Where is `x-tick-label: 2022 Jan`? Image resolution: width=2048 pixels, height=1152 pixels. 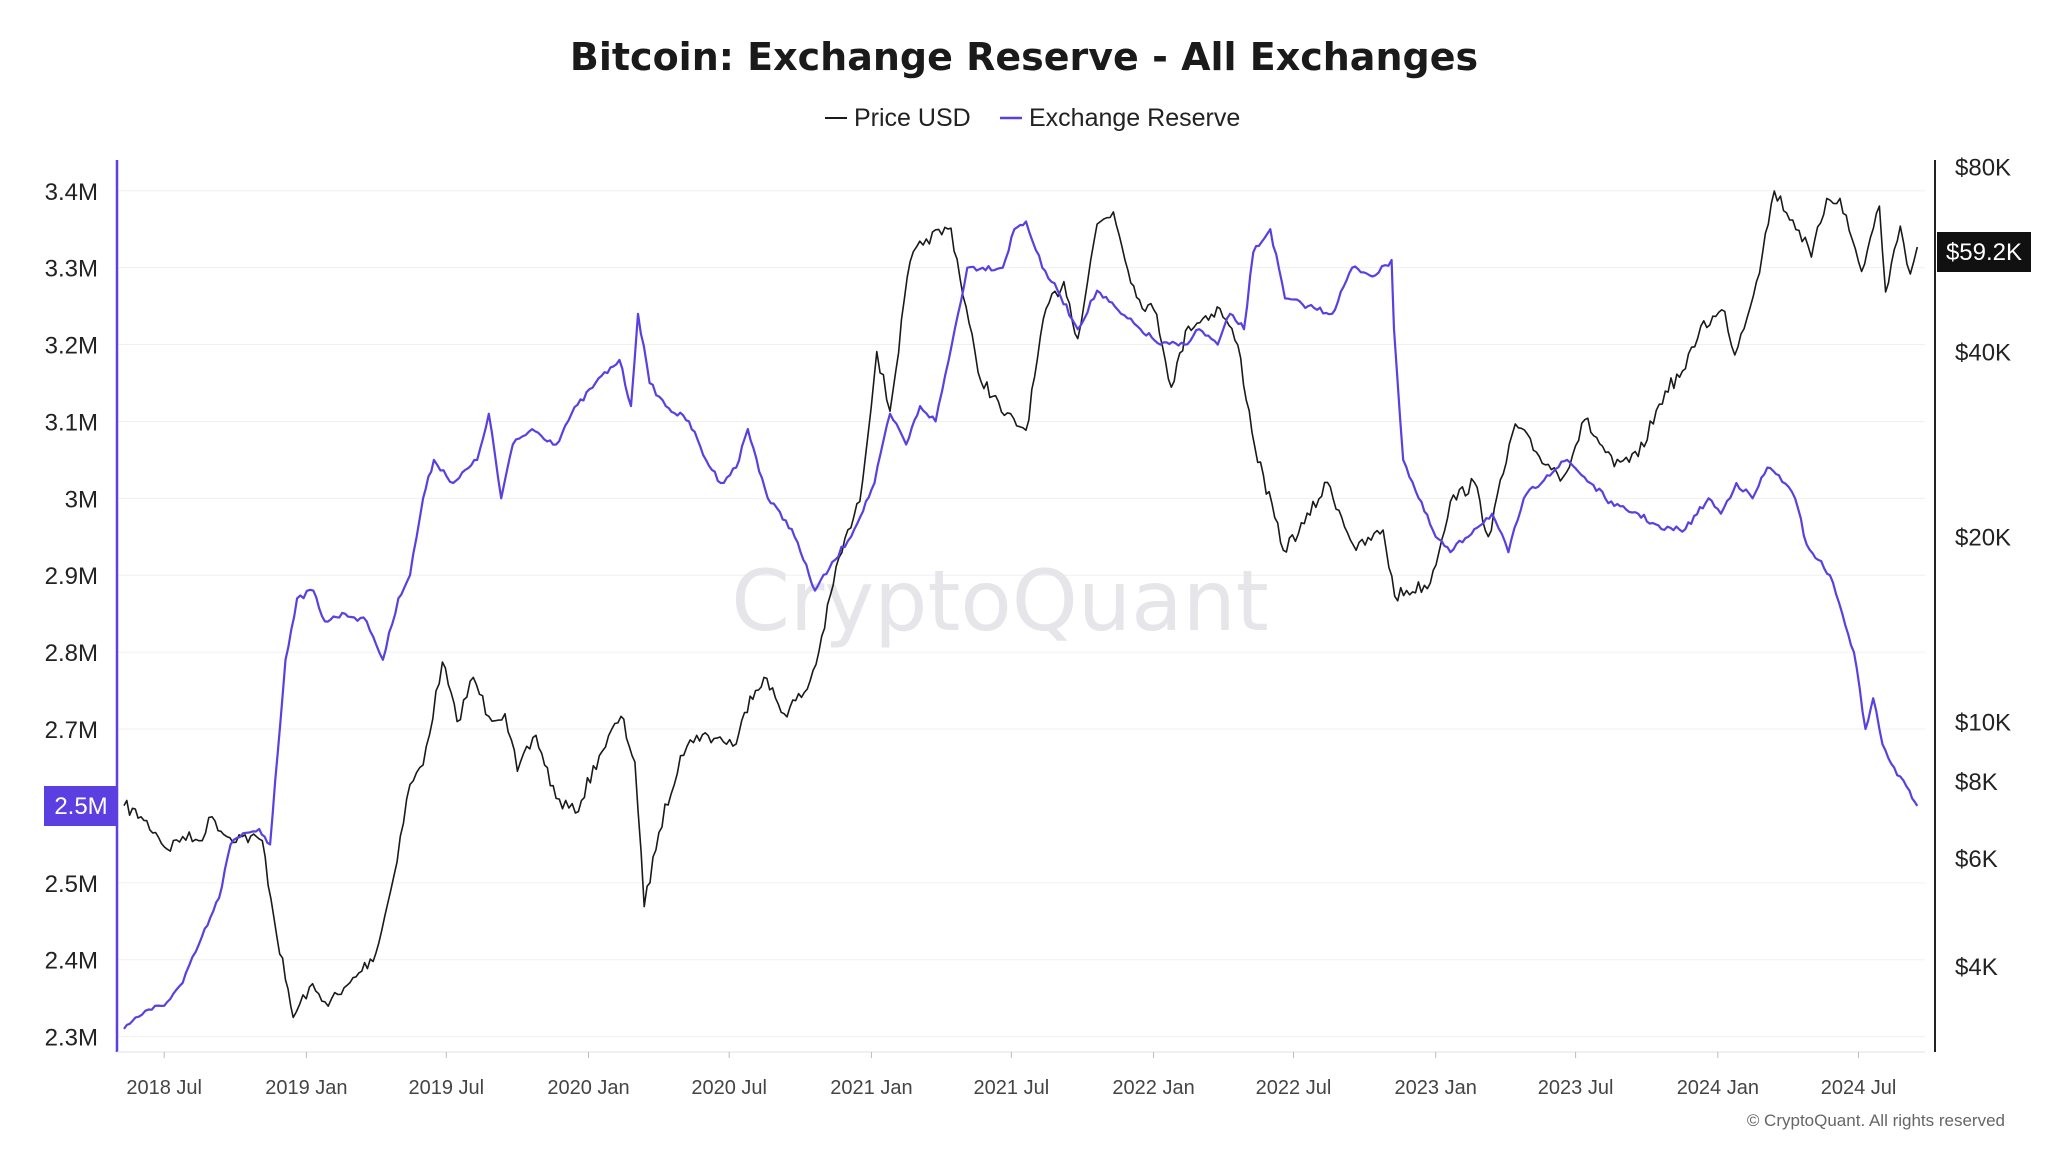
x-tick-label: 2022 Jan is located at coordinates (1153, 1088).